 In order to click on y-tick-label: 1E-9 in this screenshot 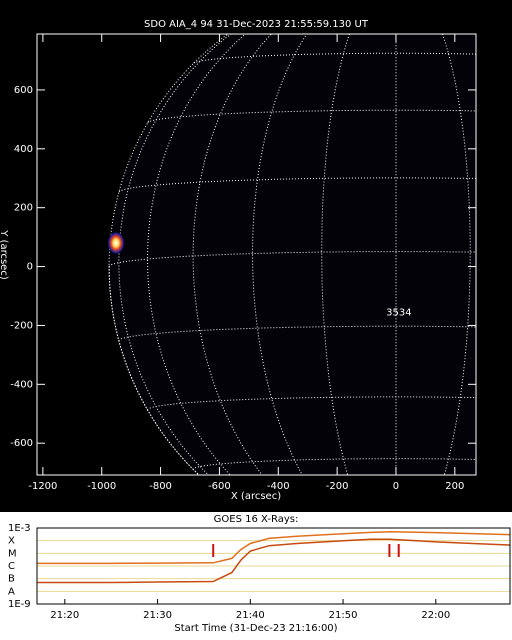, I will do `click(19, 604)`.